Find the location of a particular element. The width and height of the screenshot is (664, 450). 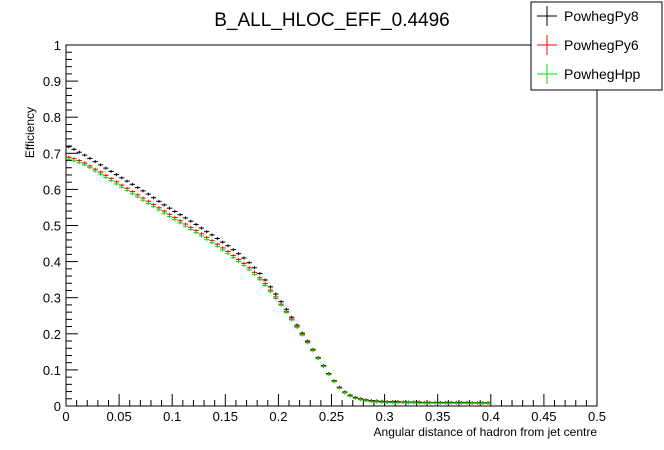

x-tick-label: 0.35 is located at coordinates (437, 416).